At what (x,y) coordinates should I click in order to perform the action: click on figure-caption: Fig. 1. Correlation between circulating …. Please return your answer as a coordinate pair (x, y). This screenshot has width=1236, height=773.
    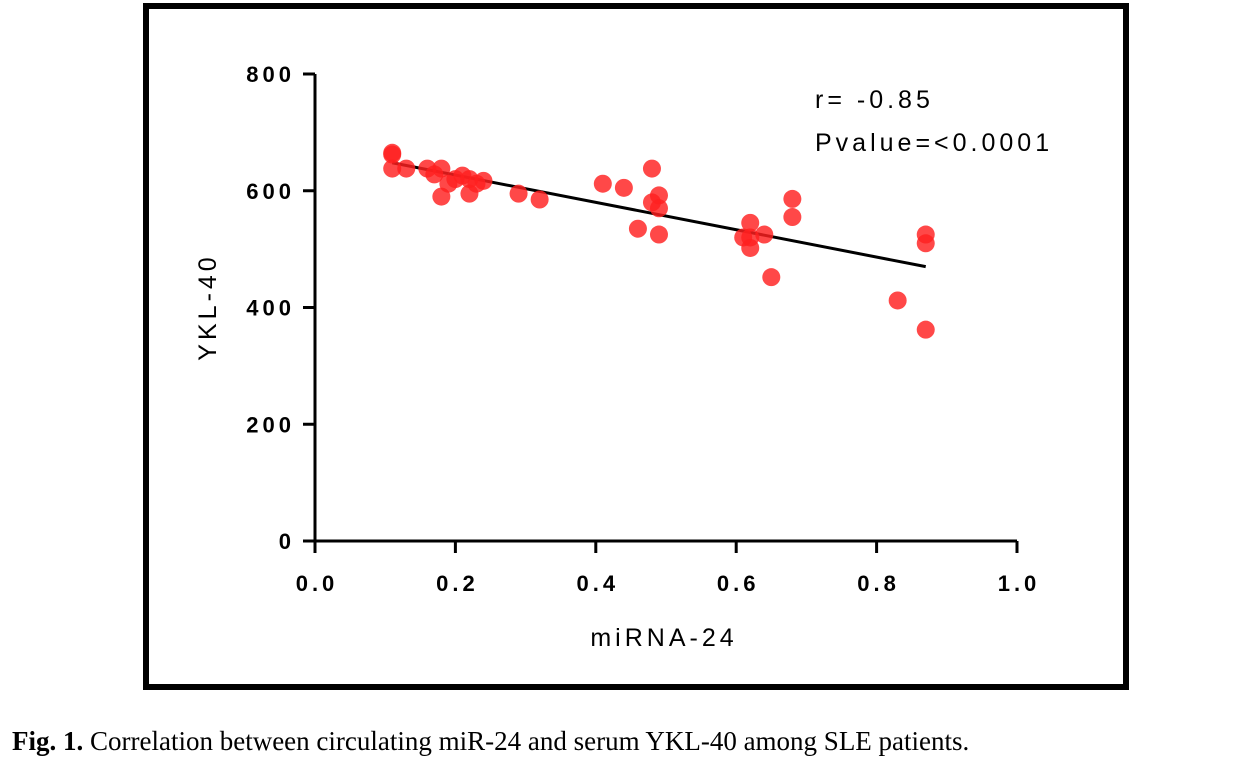
    Looking at the image, I should click on (617, 741).